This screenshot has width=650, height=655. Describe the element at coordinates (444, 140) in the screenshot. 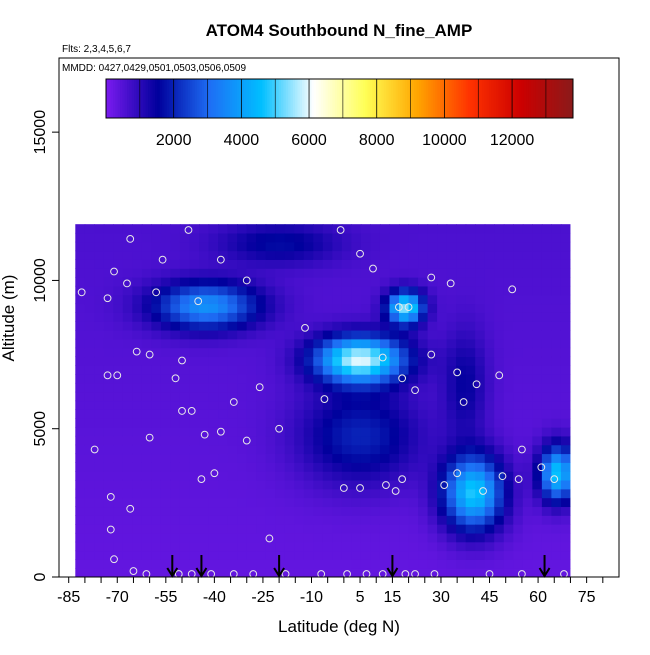

I see `colorbar-tick-label: 10000` at that location.